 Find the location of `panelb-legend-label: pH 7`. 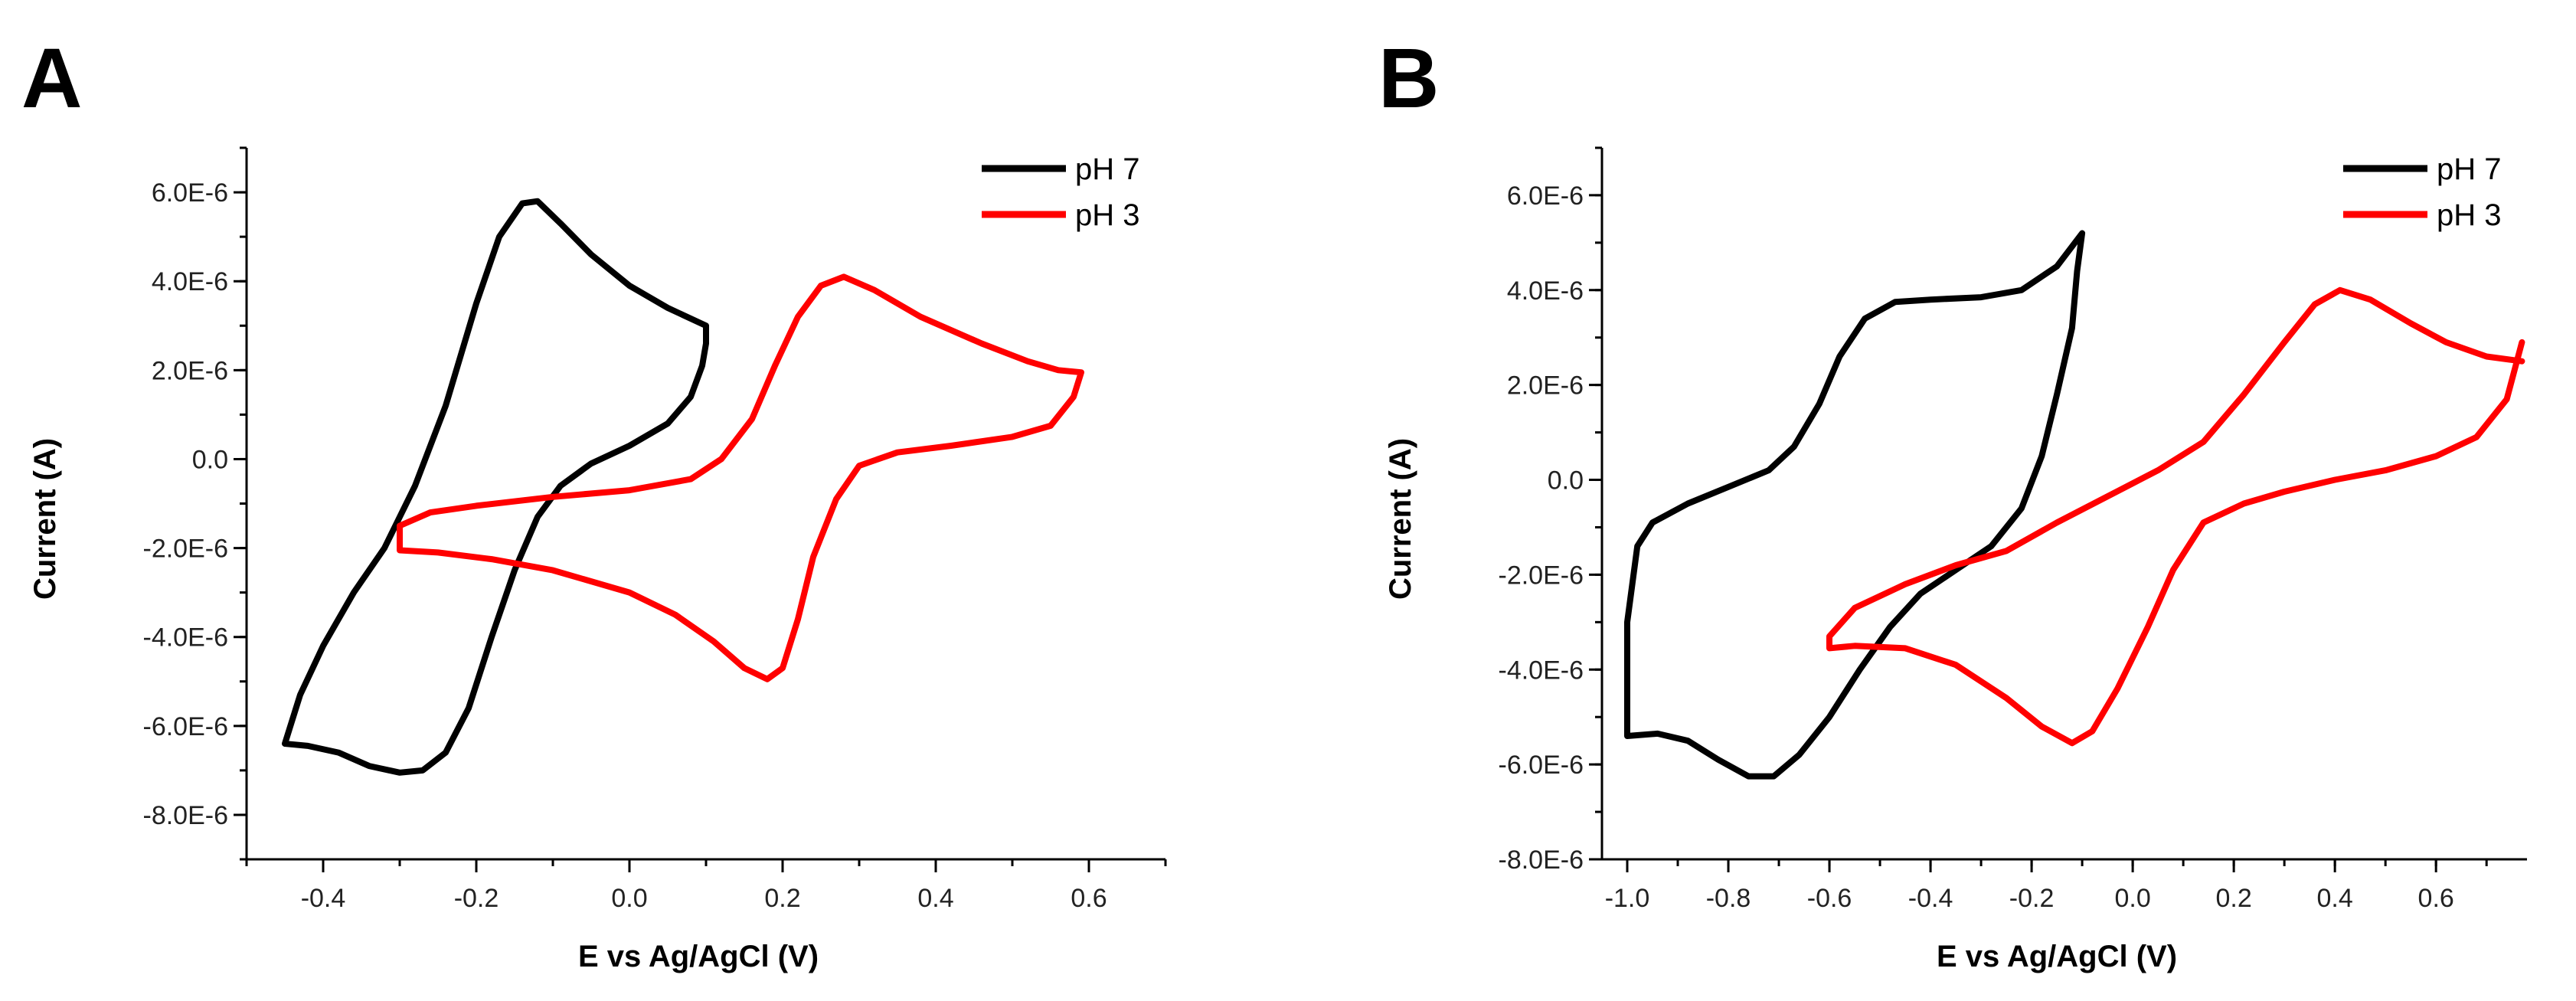

panelb-legend-label: pH 7 is located at coordinates (2469, 169).